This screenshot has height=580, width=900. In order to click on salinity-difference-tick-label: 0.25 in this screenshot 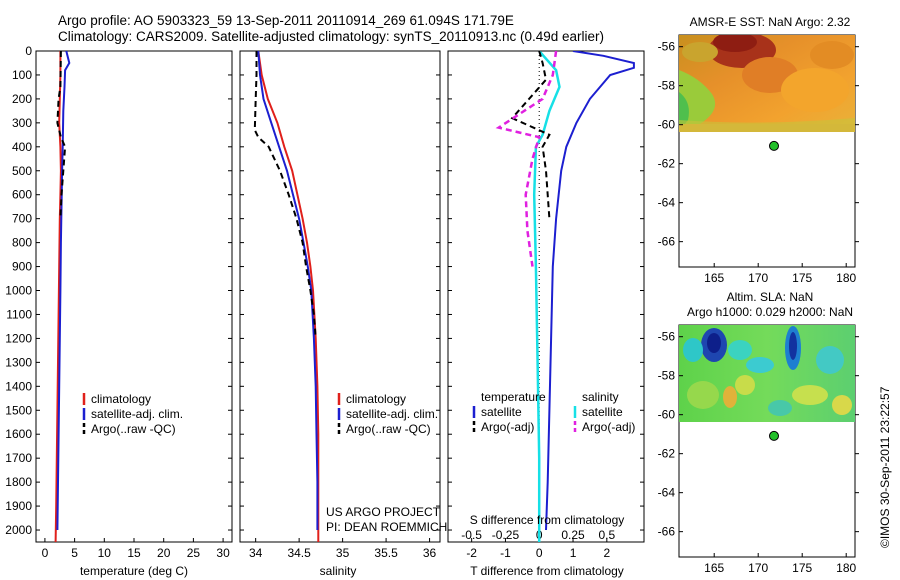, I will do `click(573, 535)`.